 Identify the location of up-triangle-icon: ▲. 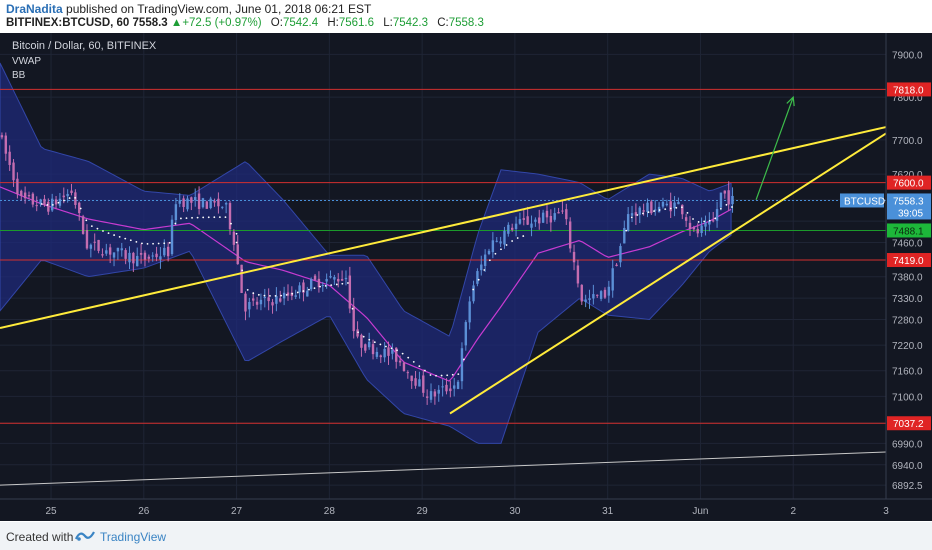
(176, 23).